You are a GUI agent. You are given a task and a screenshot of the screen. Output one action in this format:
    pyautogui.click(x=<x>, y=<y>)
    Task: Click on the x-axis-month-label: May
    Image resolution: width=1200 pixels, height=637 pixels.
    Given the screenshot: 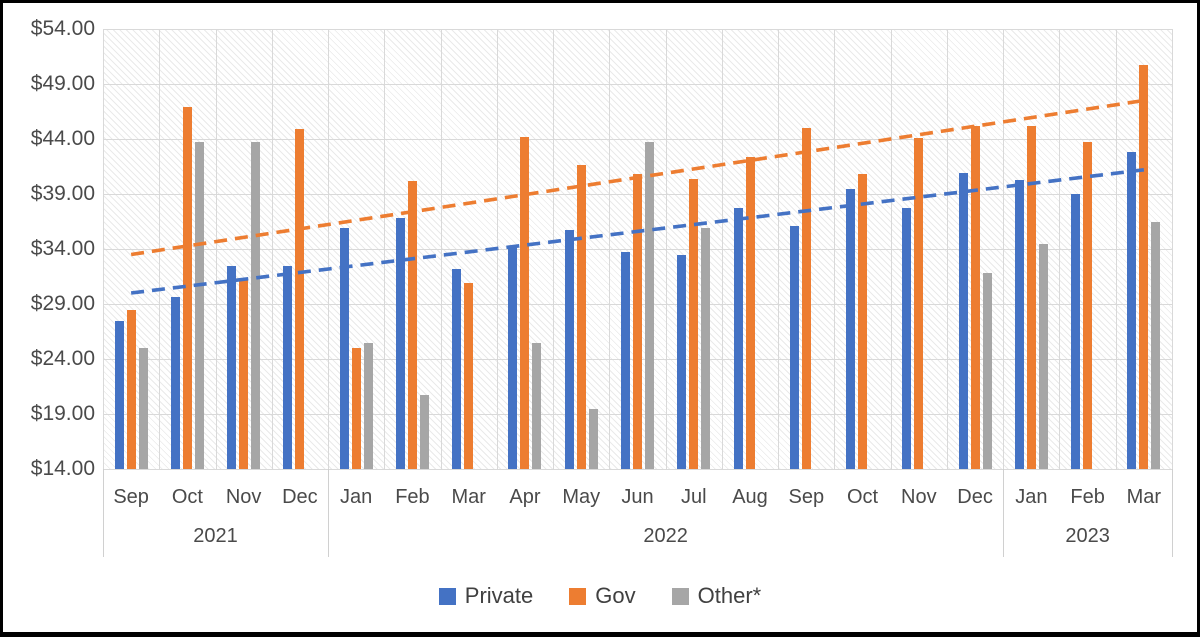 What is the action you would take?
    pyautogui.click(x=581, y=497)
    